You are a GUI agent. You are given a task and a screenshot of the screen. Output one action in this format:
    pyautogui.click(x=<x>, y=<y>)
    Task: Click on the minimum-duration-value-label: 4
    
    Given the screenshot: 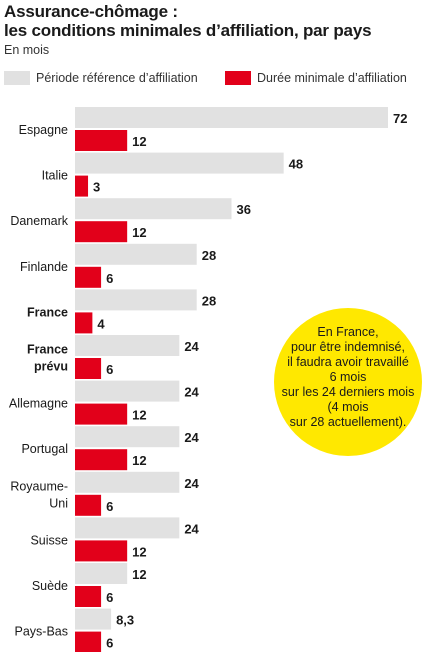 What is the action you would take?
    pyautogui.click(x=101, y=323)
    